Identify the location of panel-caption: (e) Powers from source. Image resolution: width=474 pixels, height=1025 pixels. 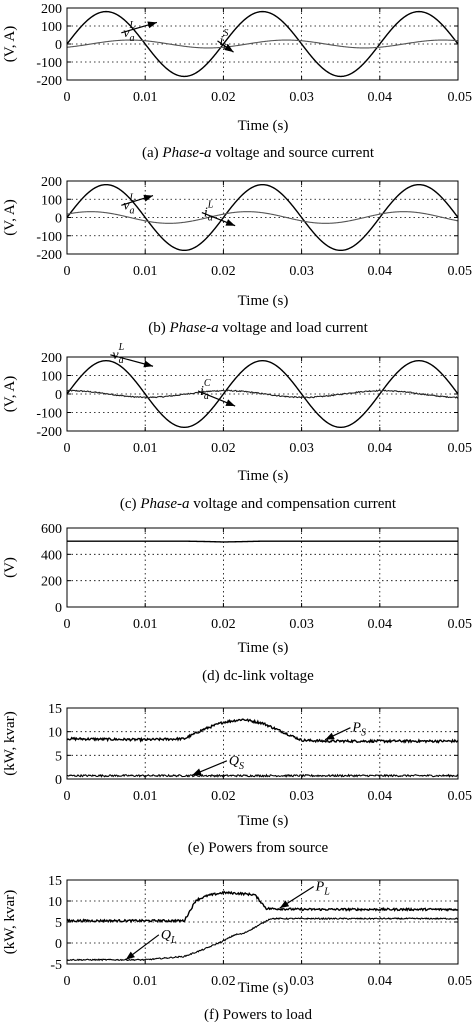
(258, 848).